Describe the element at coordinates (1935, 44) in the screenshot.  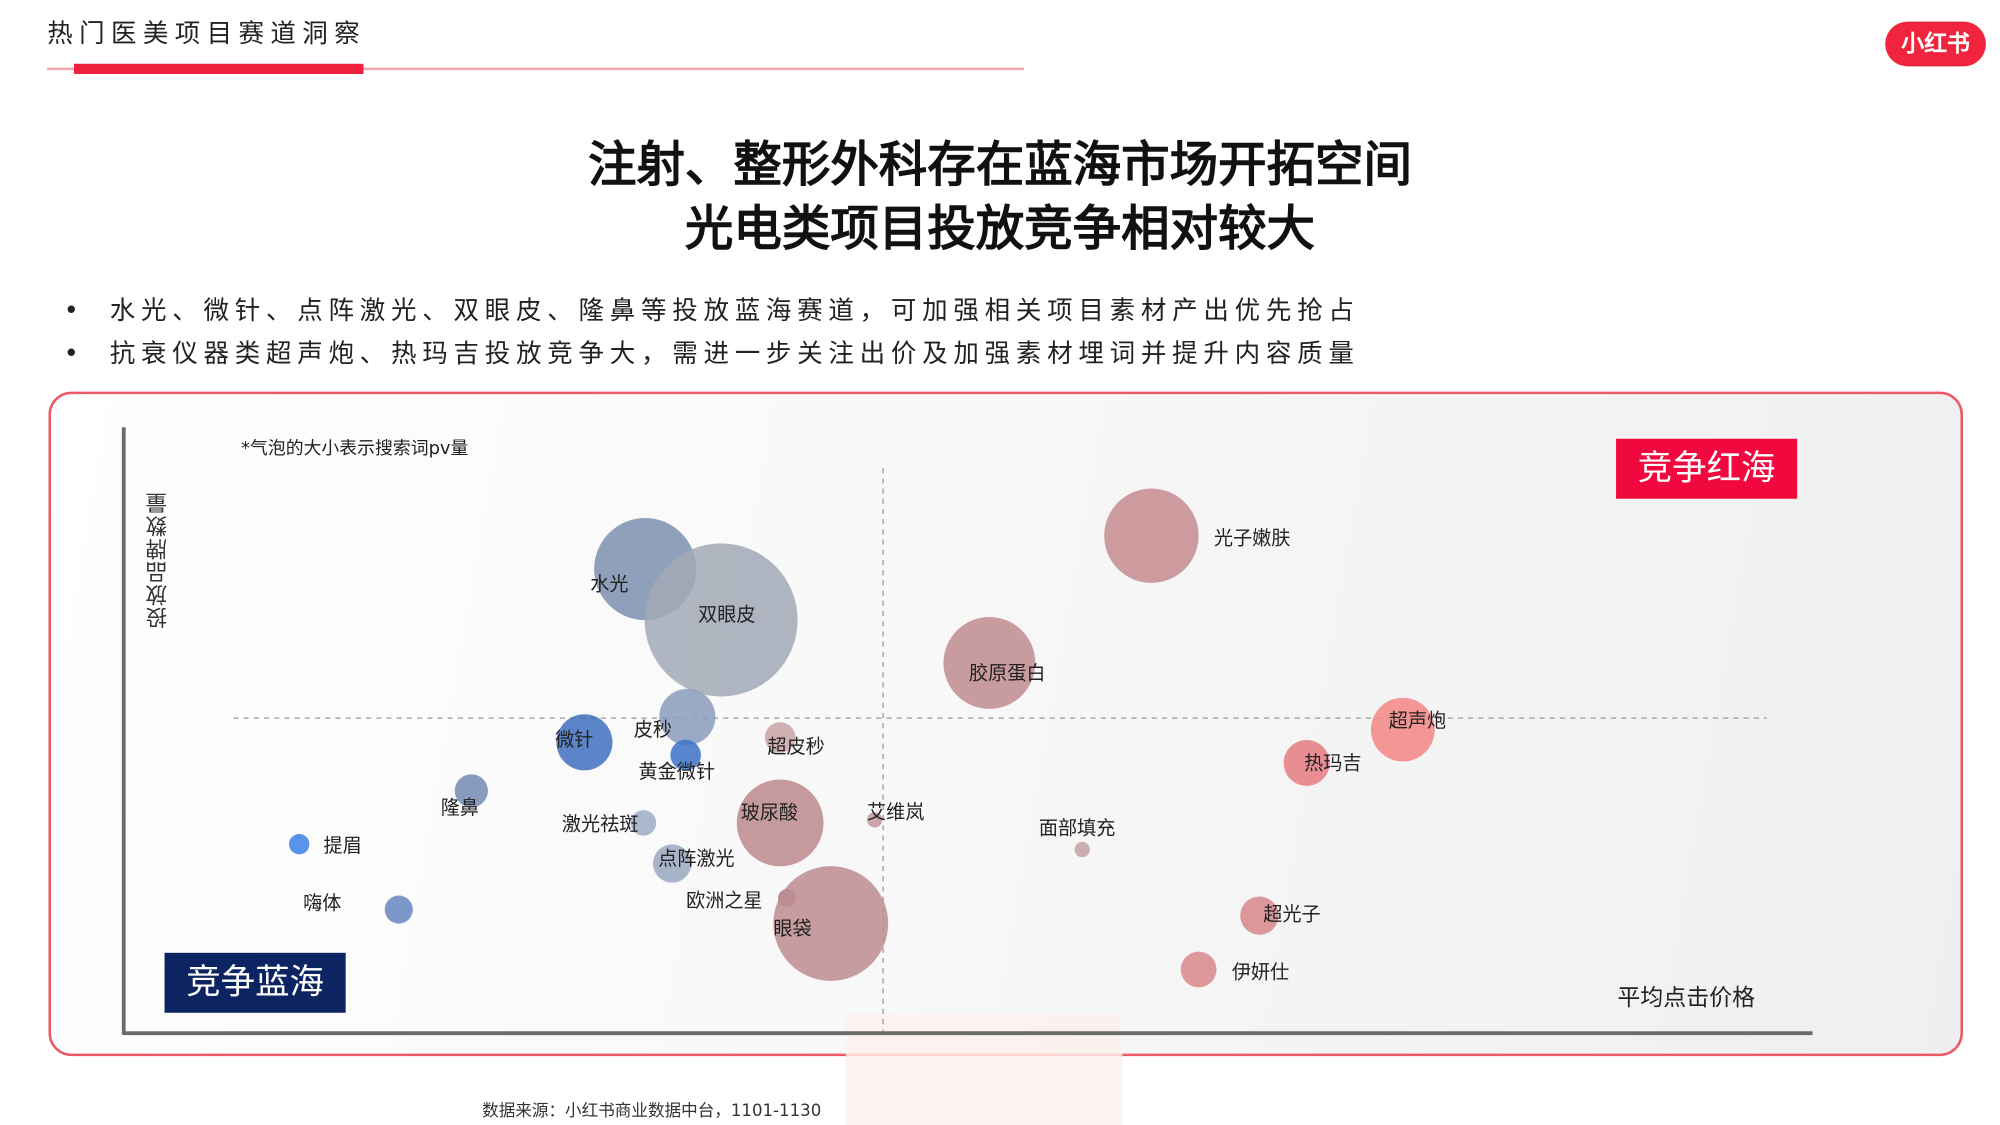
I see `xiaohongshu-logo: 小红书` at that location.